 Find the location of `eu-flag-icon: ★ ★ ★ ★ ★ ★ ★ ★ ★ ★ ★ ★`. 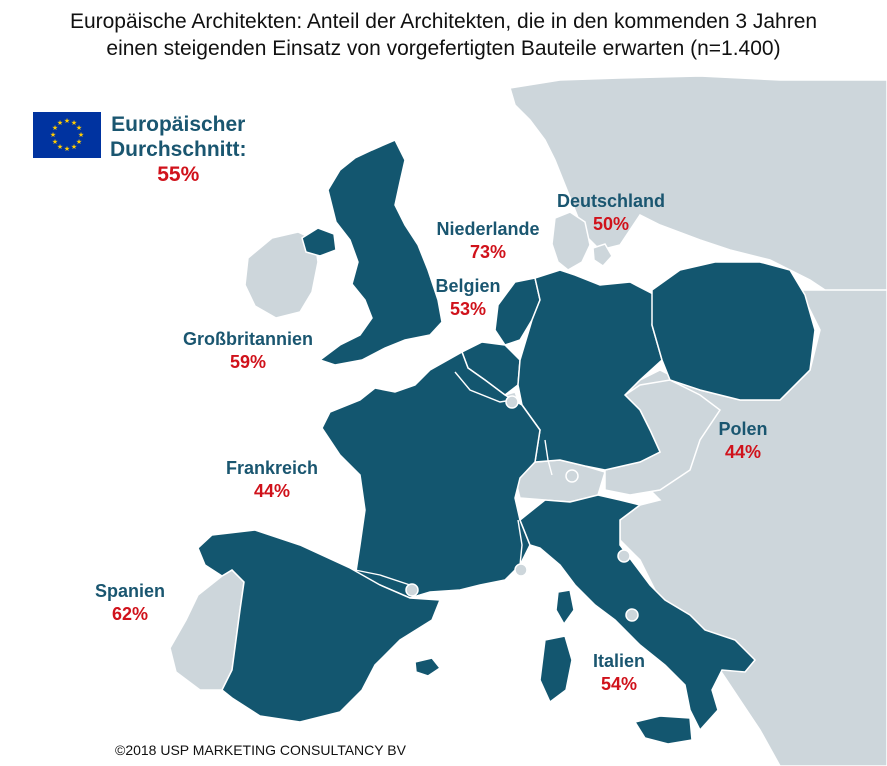

eu-flag-icon: ★ ★ ★ ★ ★ ★ ★ ★ ★ ★ ★ ★ is located at coordinates (67, 135).